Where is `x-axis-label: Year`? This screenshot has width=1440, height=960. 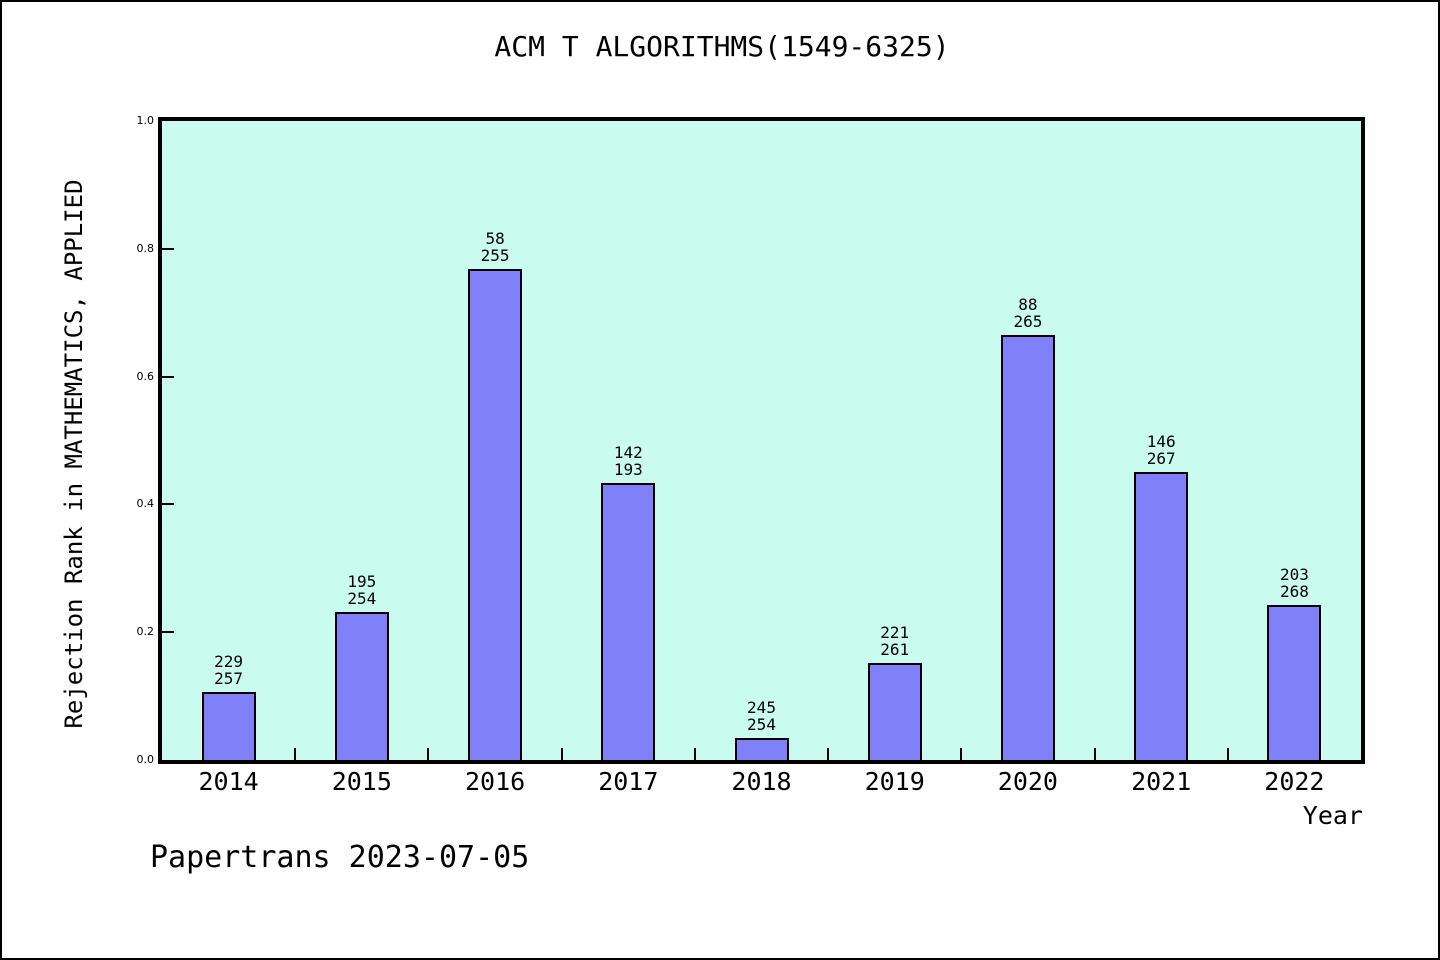 x-axis-label: Year is located at coordinates (1332, 815).